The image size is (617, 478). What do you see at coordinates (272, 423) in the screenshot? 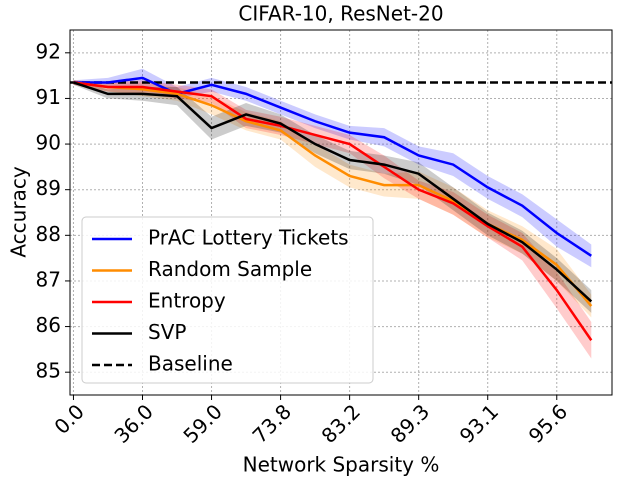
I see `x-tick-label: 73.8` at bounding box center [272, 423].